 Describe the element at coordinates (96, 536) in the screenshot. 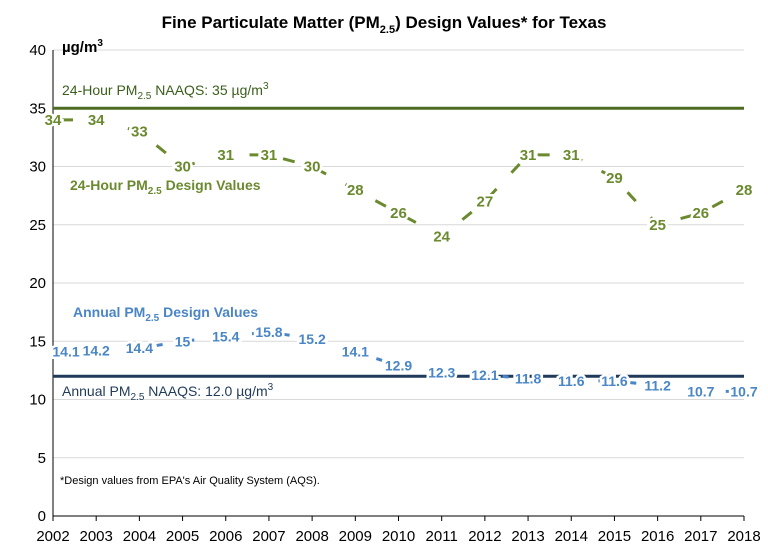

I see `x-tick-label: 2003` at that location.